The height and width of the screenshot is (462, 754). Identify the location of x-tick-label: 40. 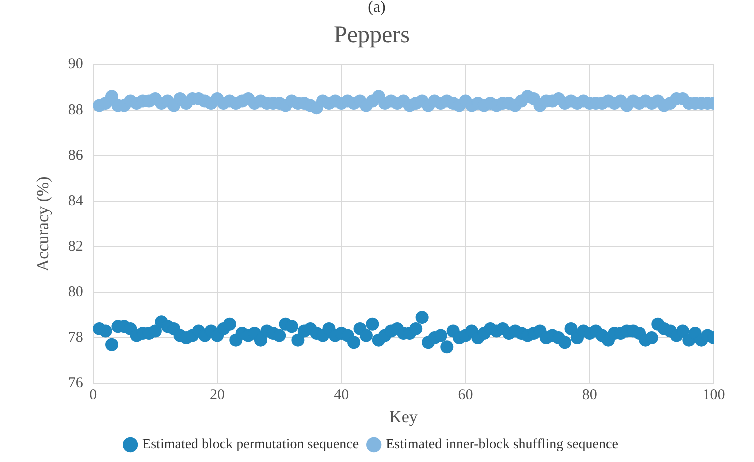
(342, 396).